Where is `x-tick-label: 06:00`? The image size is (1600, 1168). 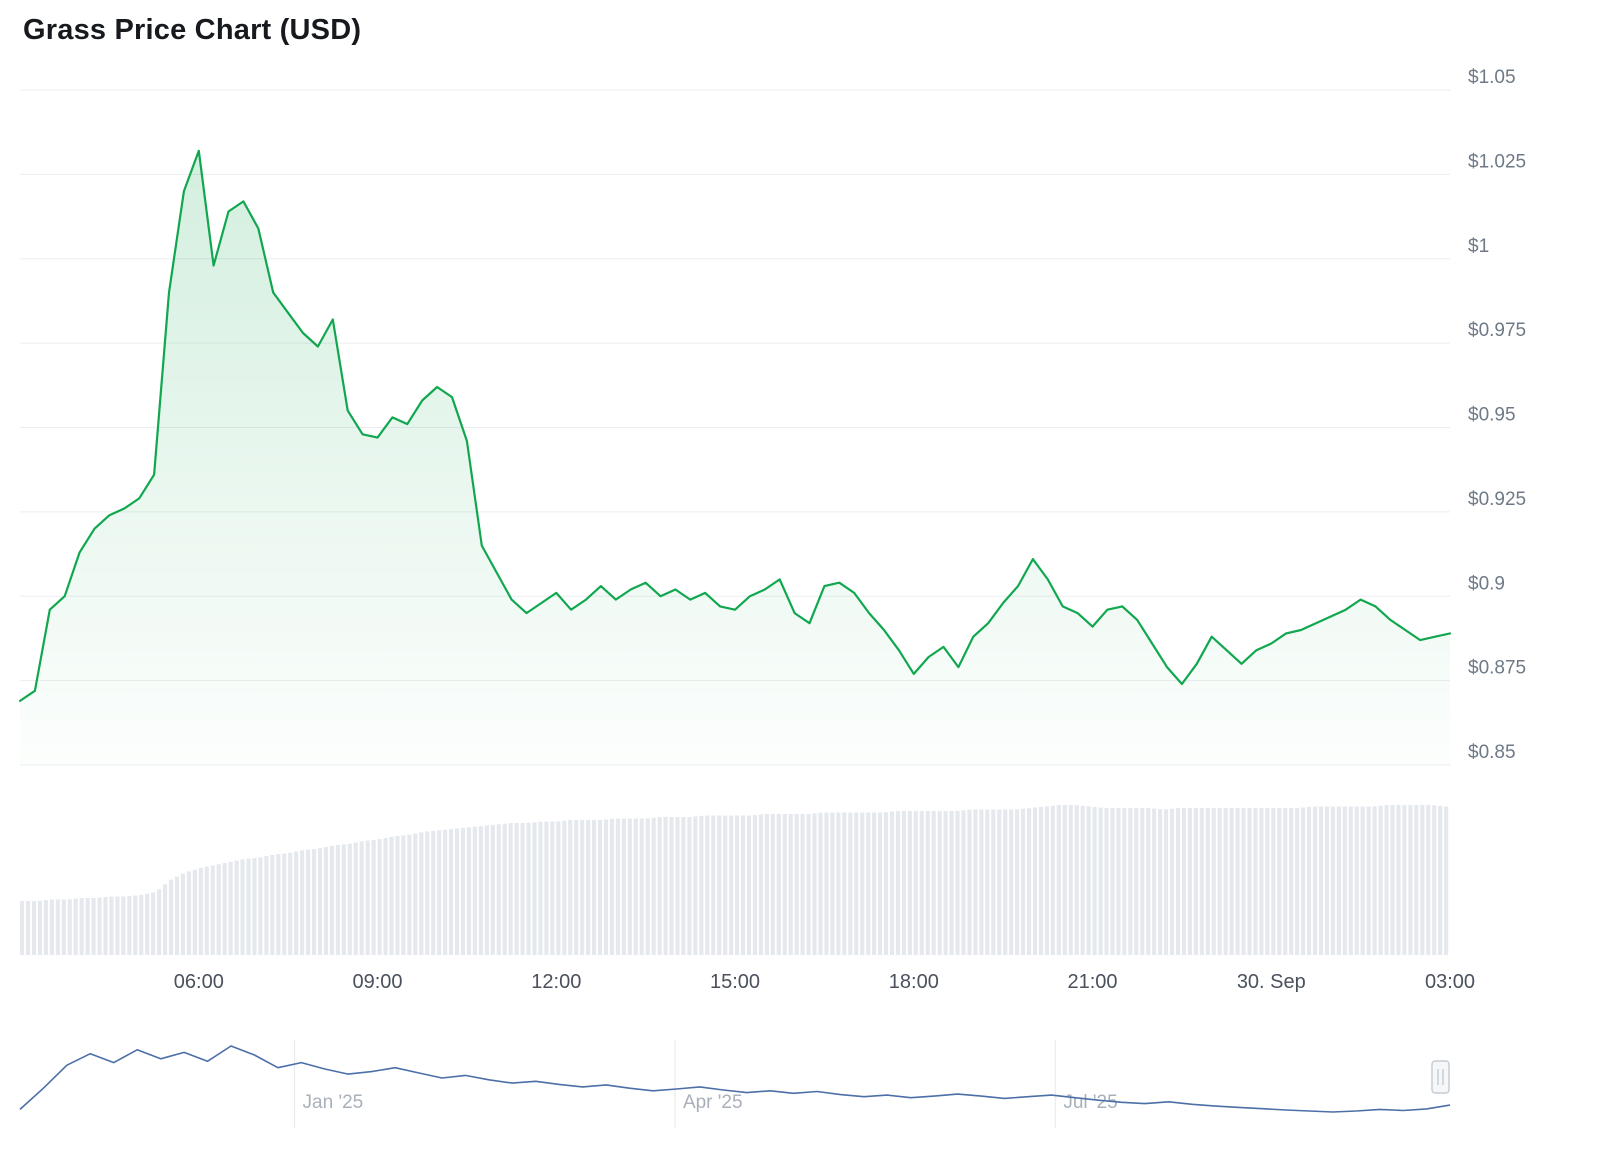
x-tick-label: 06:00 is located at coordinates (199, 982).